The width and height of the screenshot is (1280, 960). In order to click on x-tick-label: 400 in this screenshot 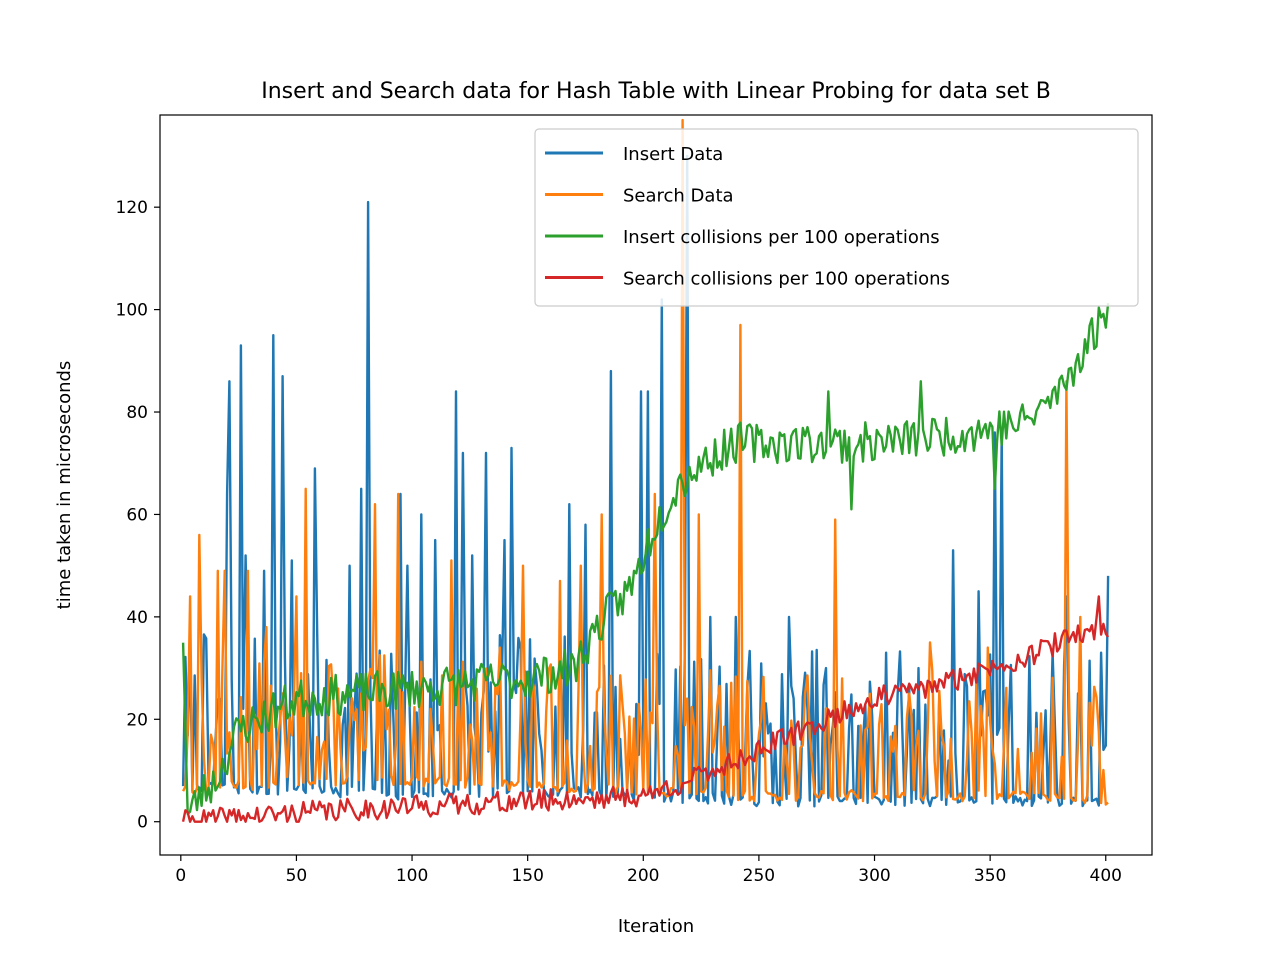, I will do `click(1106, 876)`.